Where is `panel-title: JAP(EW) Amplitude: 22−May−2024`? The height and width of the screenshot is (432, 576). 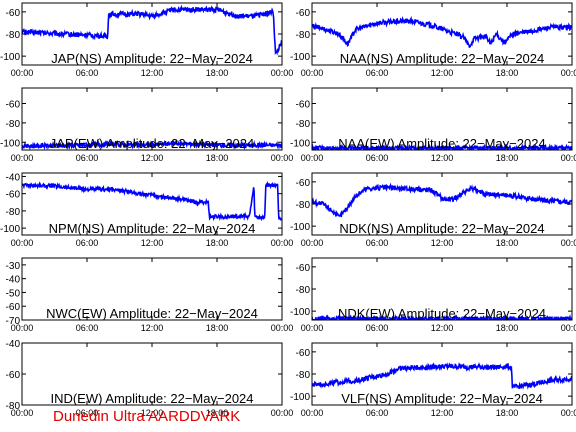 panel-title: JAP(EW) Amplitude: 22−May−2024 is located at coordinates (152, 143).